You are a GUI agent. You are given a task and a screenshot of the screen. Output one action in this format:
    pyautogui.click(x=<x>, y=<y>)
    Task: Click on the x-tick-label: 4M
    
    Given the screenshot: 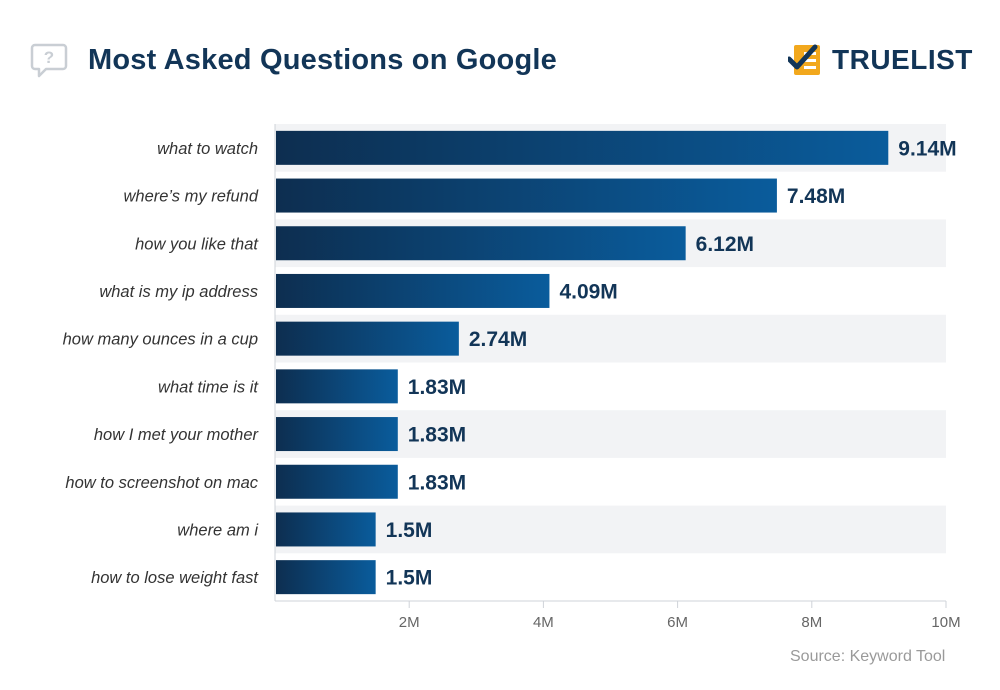 What is the action you would take?
    pyautogui.click(x=543, y=622)
    